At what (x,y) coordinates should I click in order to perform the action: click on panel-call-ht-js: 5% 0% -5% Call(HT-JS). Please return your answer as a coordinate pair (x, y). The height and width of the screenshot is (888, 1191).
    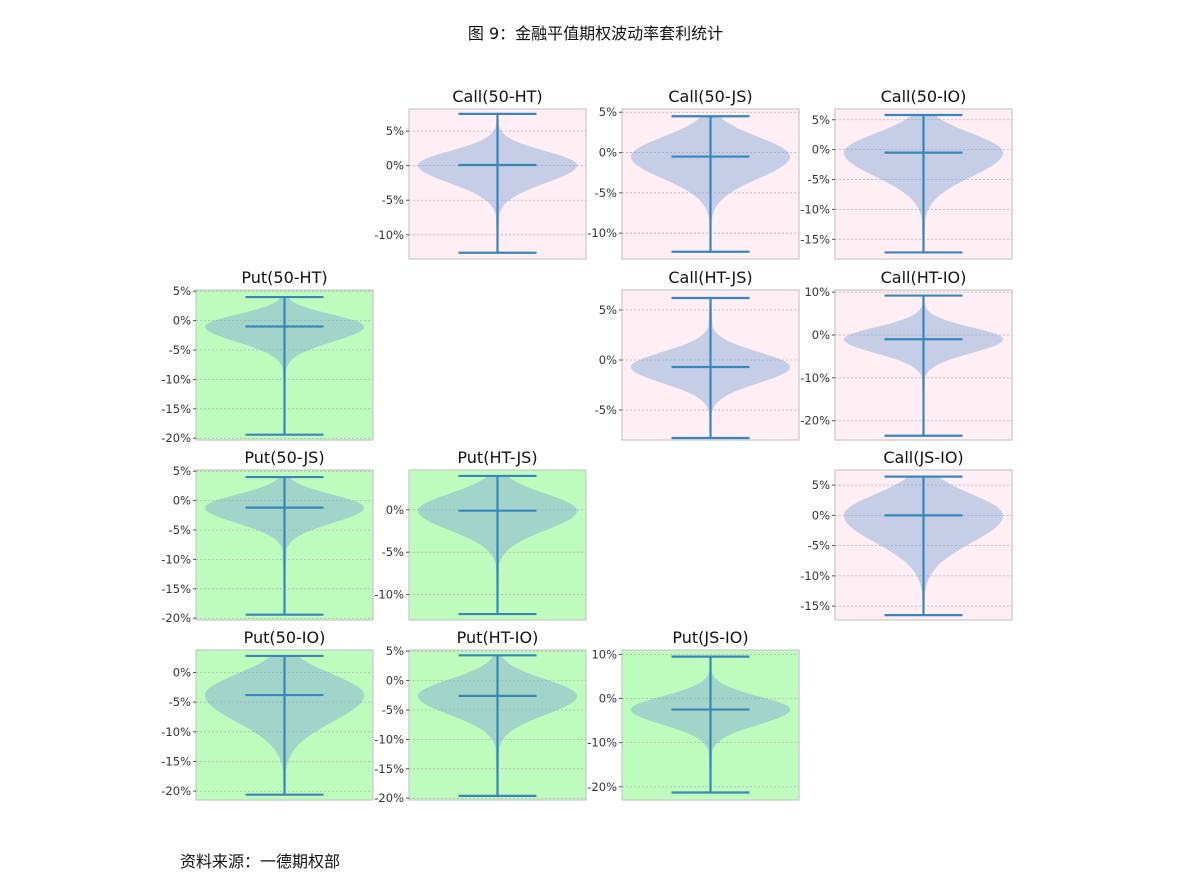
    Looking at the image, I should click on (697, 354).